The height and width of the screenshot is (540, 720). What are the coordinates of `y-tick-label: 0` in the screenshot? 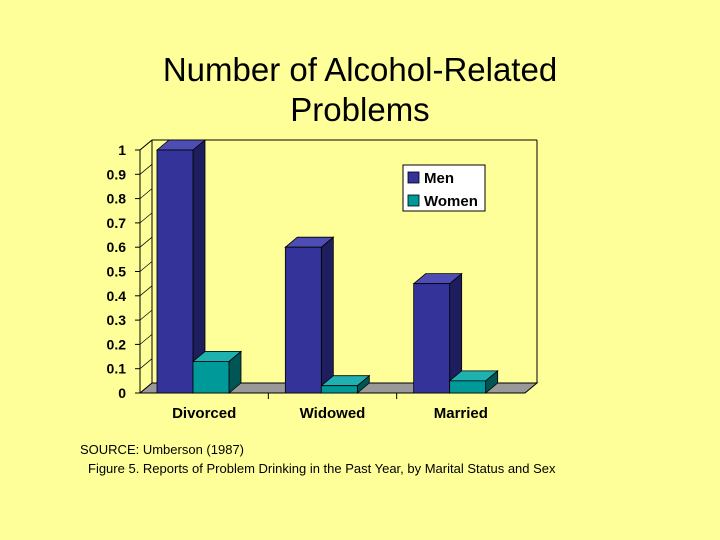 It's located at (122, 393).